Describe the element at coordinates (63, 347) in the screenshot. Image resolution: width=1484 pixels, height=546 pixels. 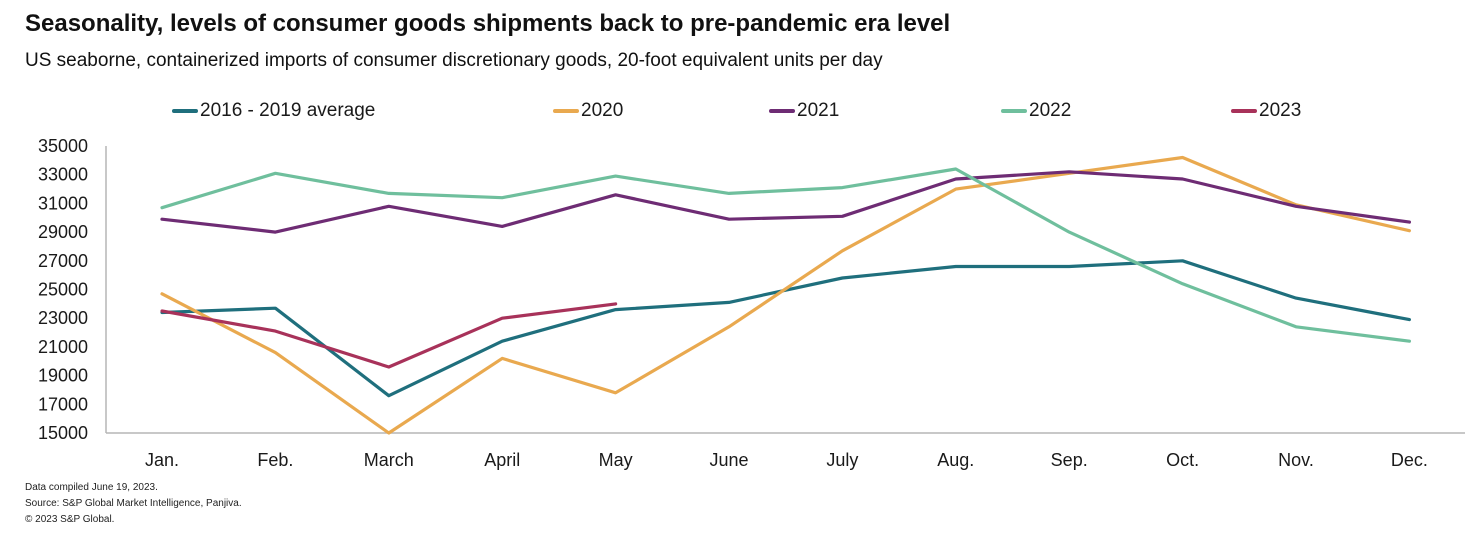
I see `y-tick-label: 21000` at that location.